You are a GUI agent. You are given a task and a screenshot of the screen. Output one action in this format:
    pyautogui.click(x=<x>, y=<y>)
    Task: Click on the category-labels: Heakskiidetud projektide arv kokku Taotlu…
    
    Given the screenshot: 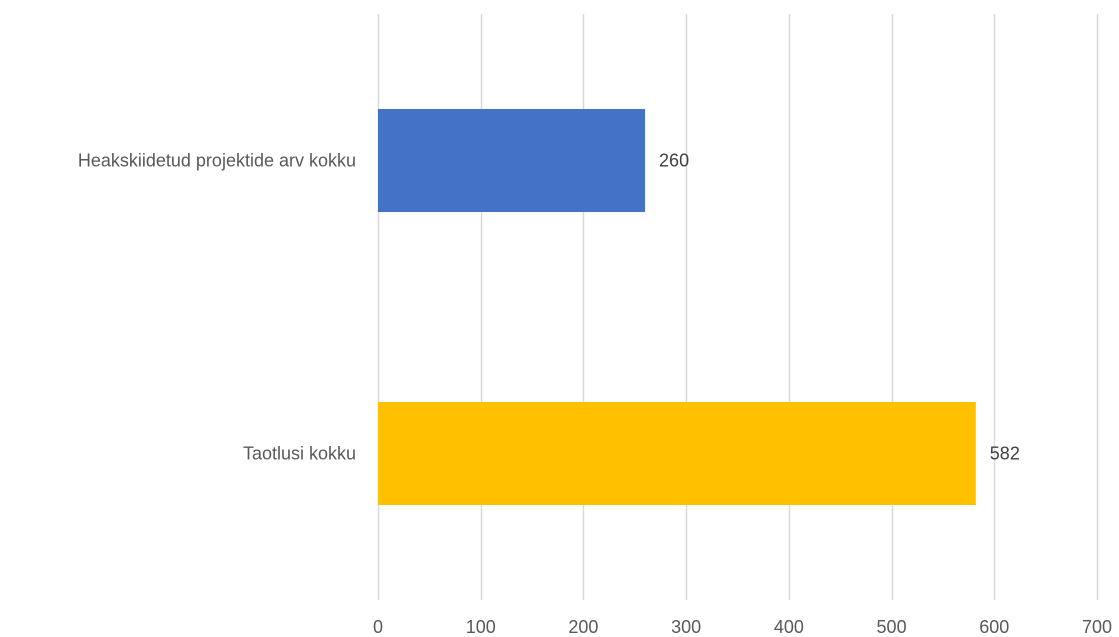 What is the action you would take?
    pyautogui.click(x=217, y=307)
    